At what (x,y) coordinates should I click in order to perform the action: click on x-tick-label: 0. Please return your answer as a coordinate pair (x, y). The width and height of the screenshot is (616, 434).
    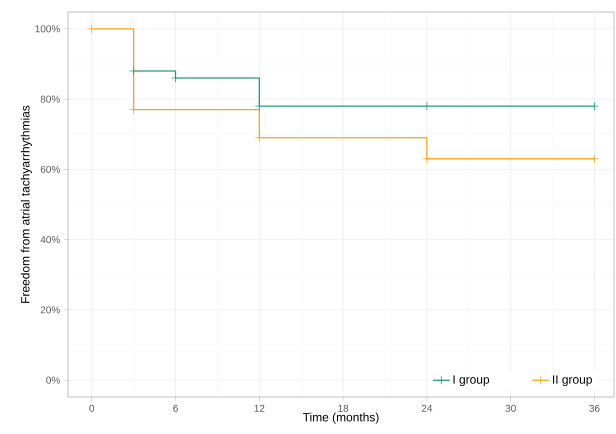
    Looking at the image, I should click on (91, 408).